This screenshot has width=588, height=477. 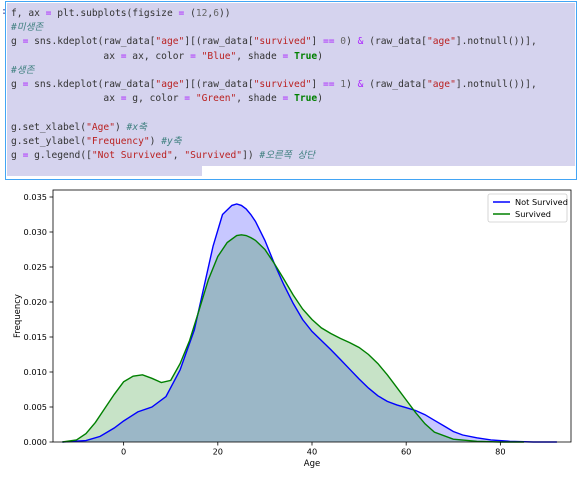 What do you see at coordinates (35, 197) in the screenshot?
I see `y-tick-label: 0.035` at bounding box center [35, 197].